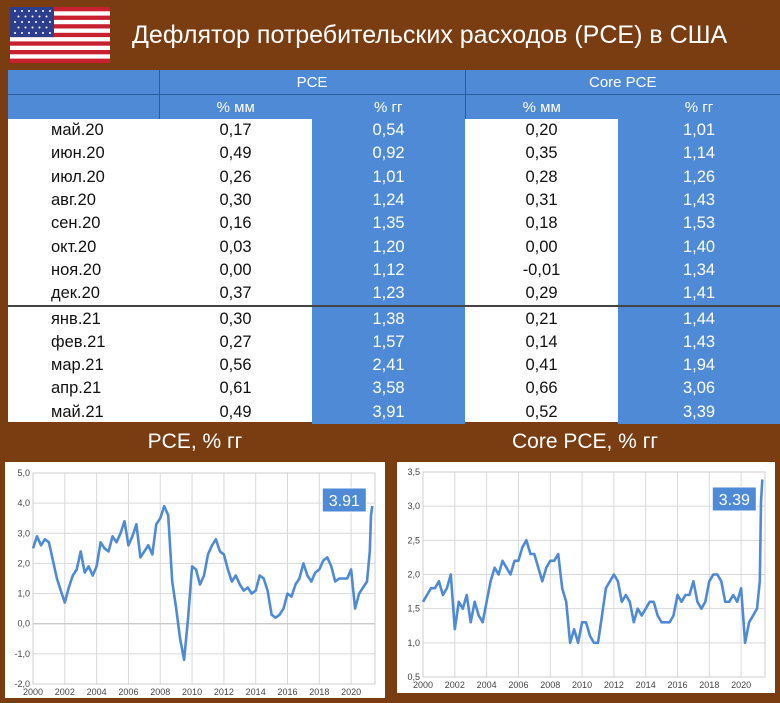 This screenshot has width=780, height=703. What do you see at coordinates (394, 389) in the screenshot?
I see `table-row: апр.21 0,61 3,58 0,66 3,06` at bounding box center [394, 389].